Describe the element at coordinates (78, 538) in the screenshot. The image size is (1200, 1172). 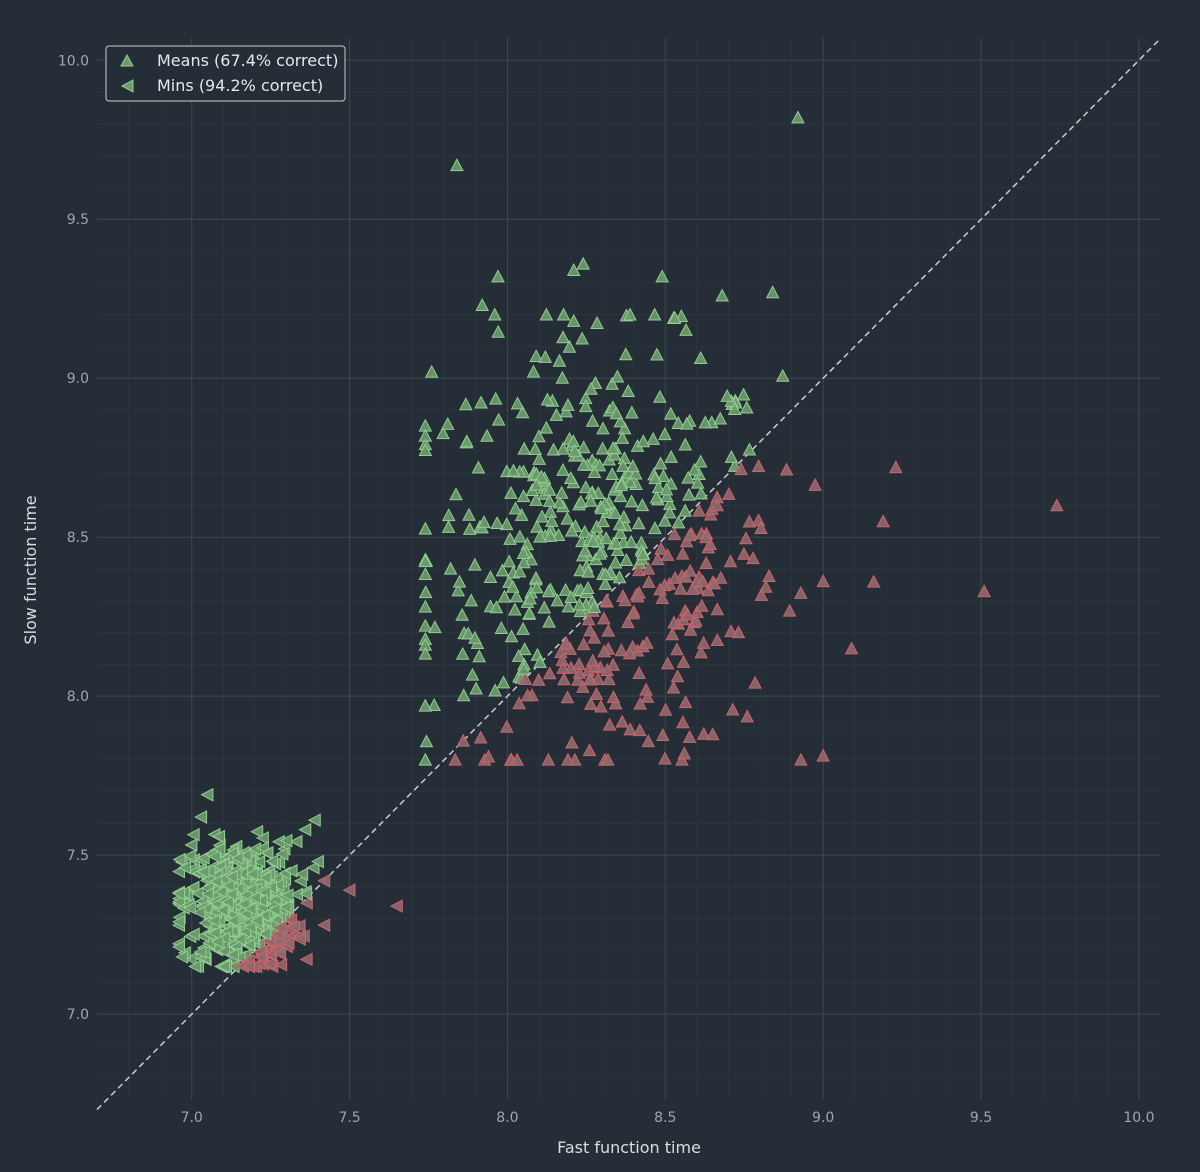
I see `y-tick-label: 8.5` at that location.